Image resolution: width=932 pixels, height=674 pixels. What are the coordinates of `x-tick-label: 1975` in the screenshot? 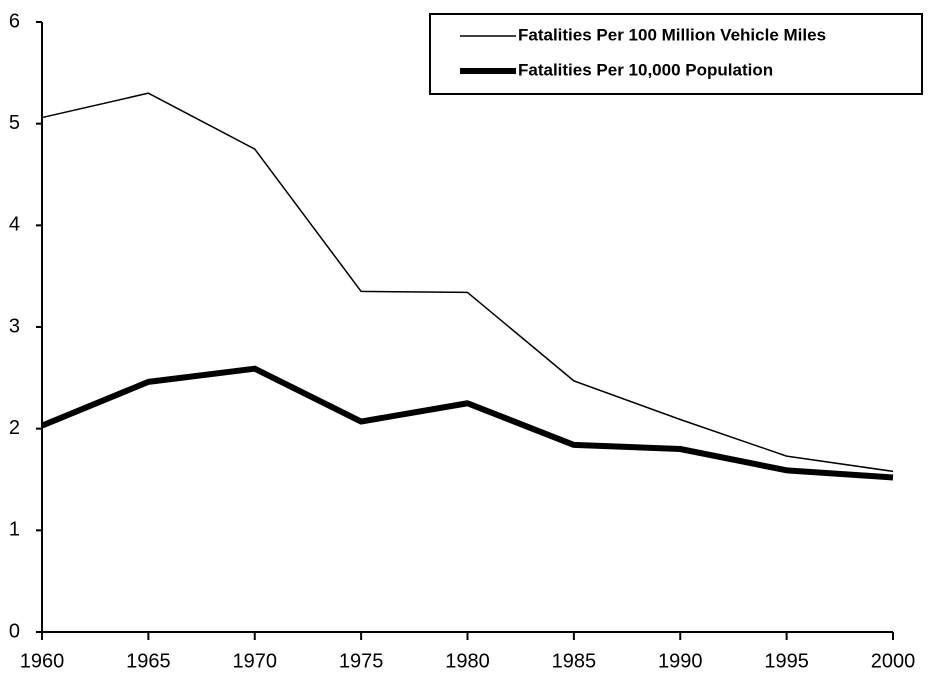 It's located at (361, 661).